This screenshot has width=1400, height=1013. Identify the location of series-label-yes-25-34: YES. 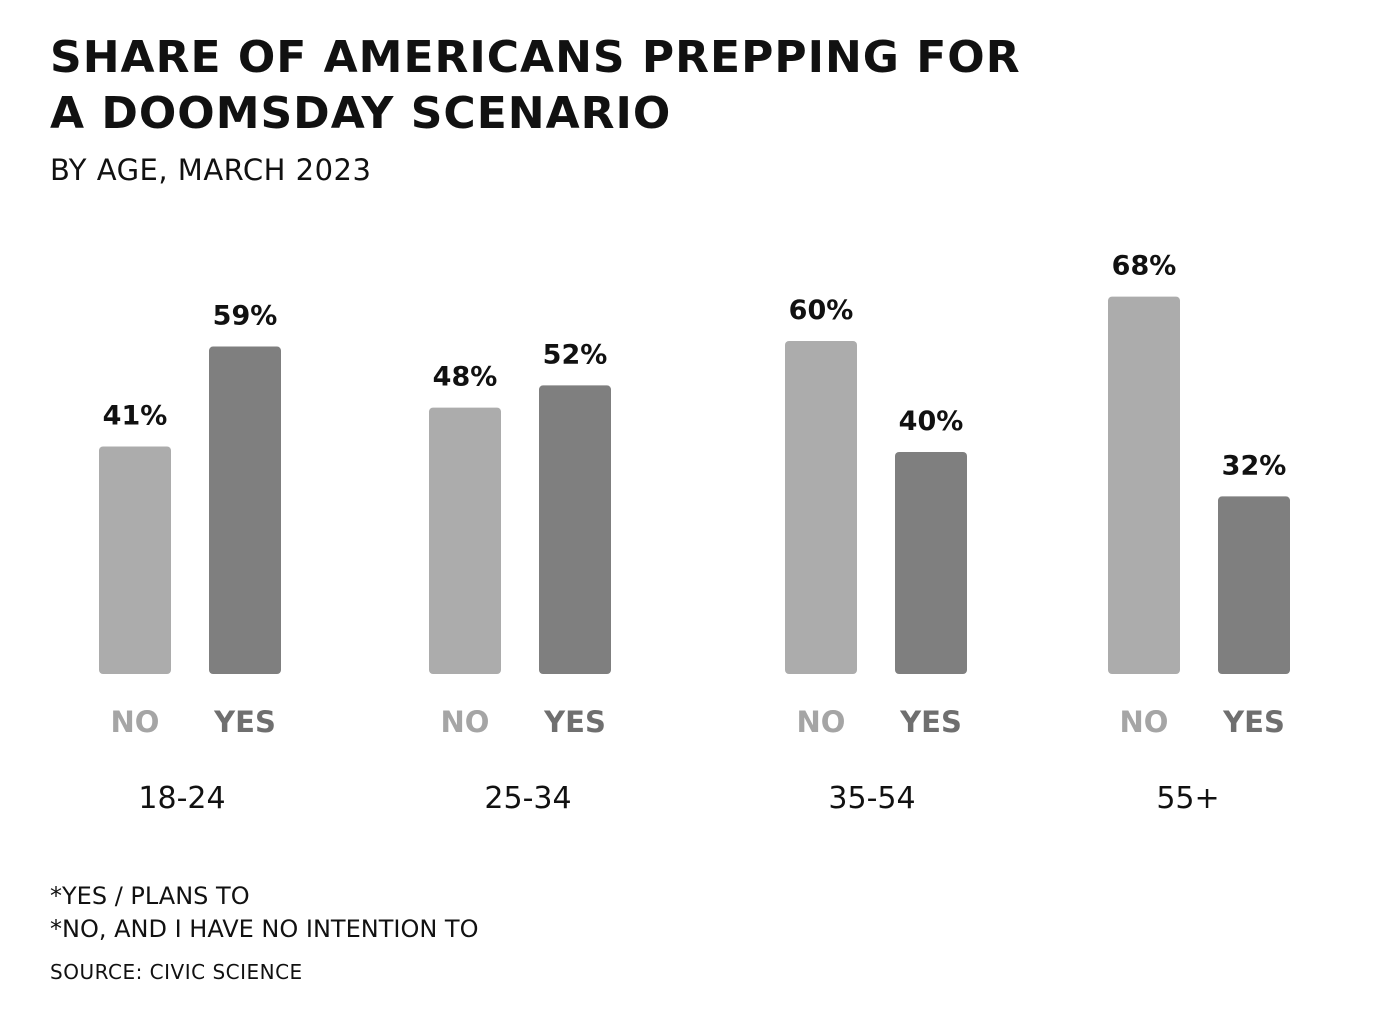
(574, 722).